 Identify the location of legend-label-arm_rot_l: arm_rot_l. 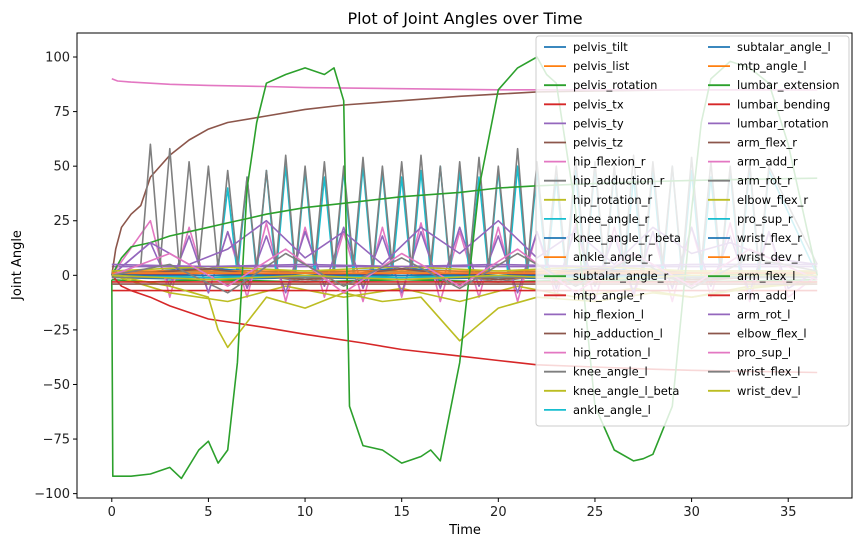
(764, 314).